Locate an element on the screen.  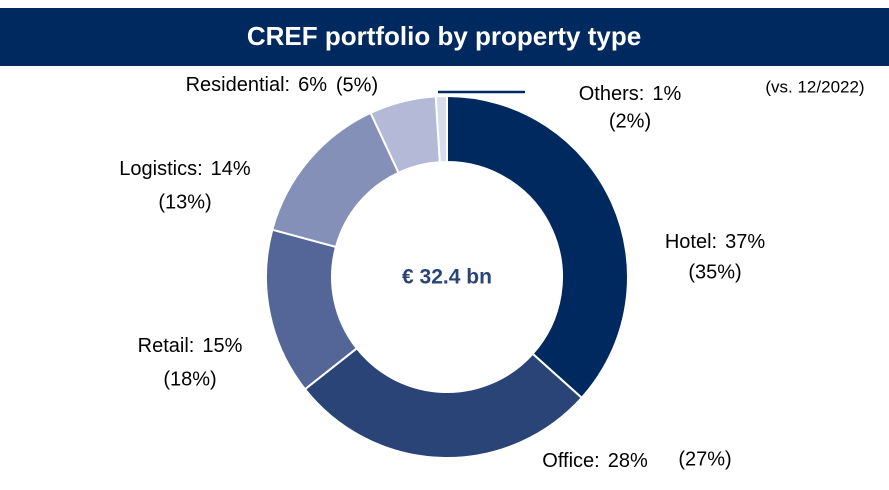
title-bar is located at coordinates (444, 37).